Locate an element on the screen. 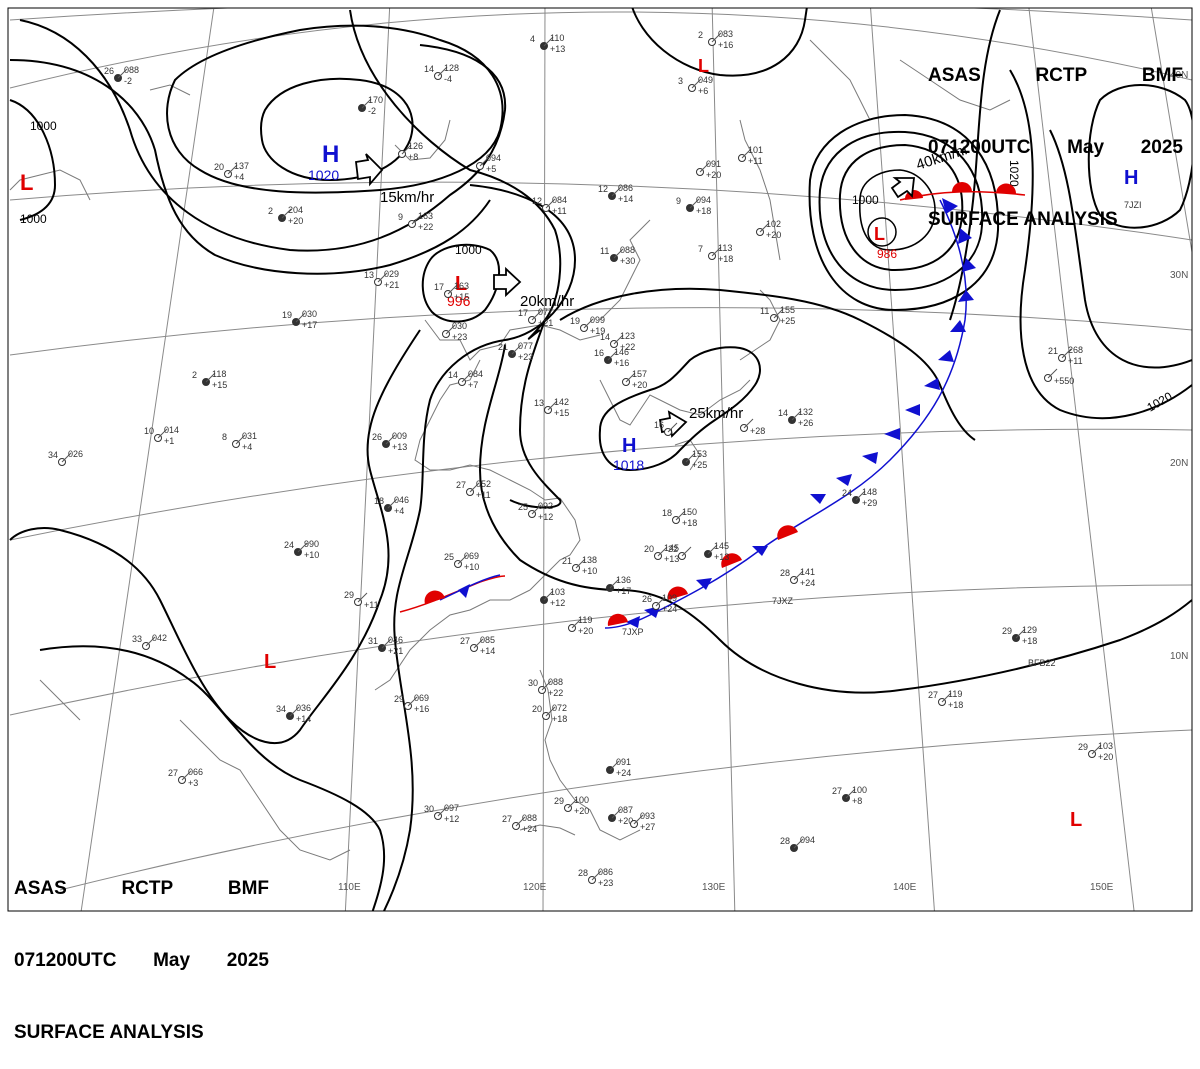 This screenshot has width=1200, height=1069. station-pressure: 086 is located at coordinates (625, 188).